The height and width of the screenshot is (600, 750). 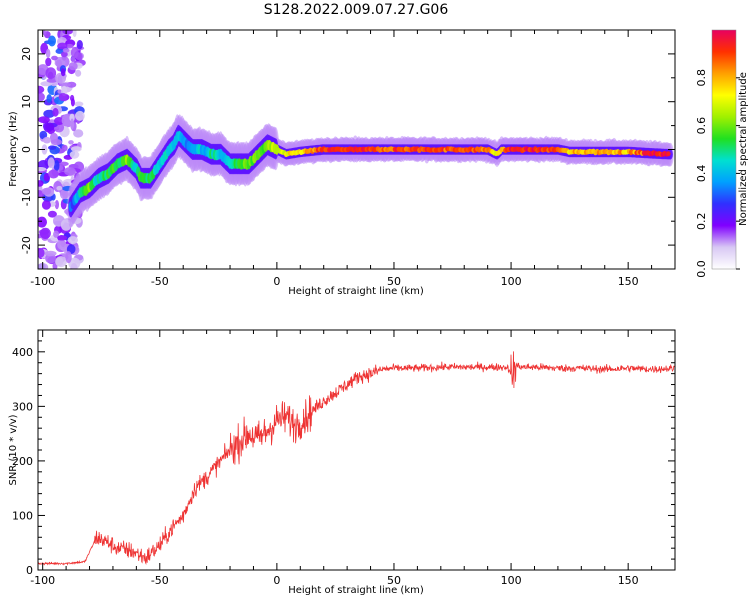 What do you see at coordinates (724, 149) in the screenshot?
I see `colorbar-gradient` at bounding box center [724, 149].